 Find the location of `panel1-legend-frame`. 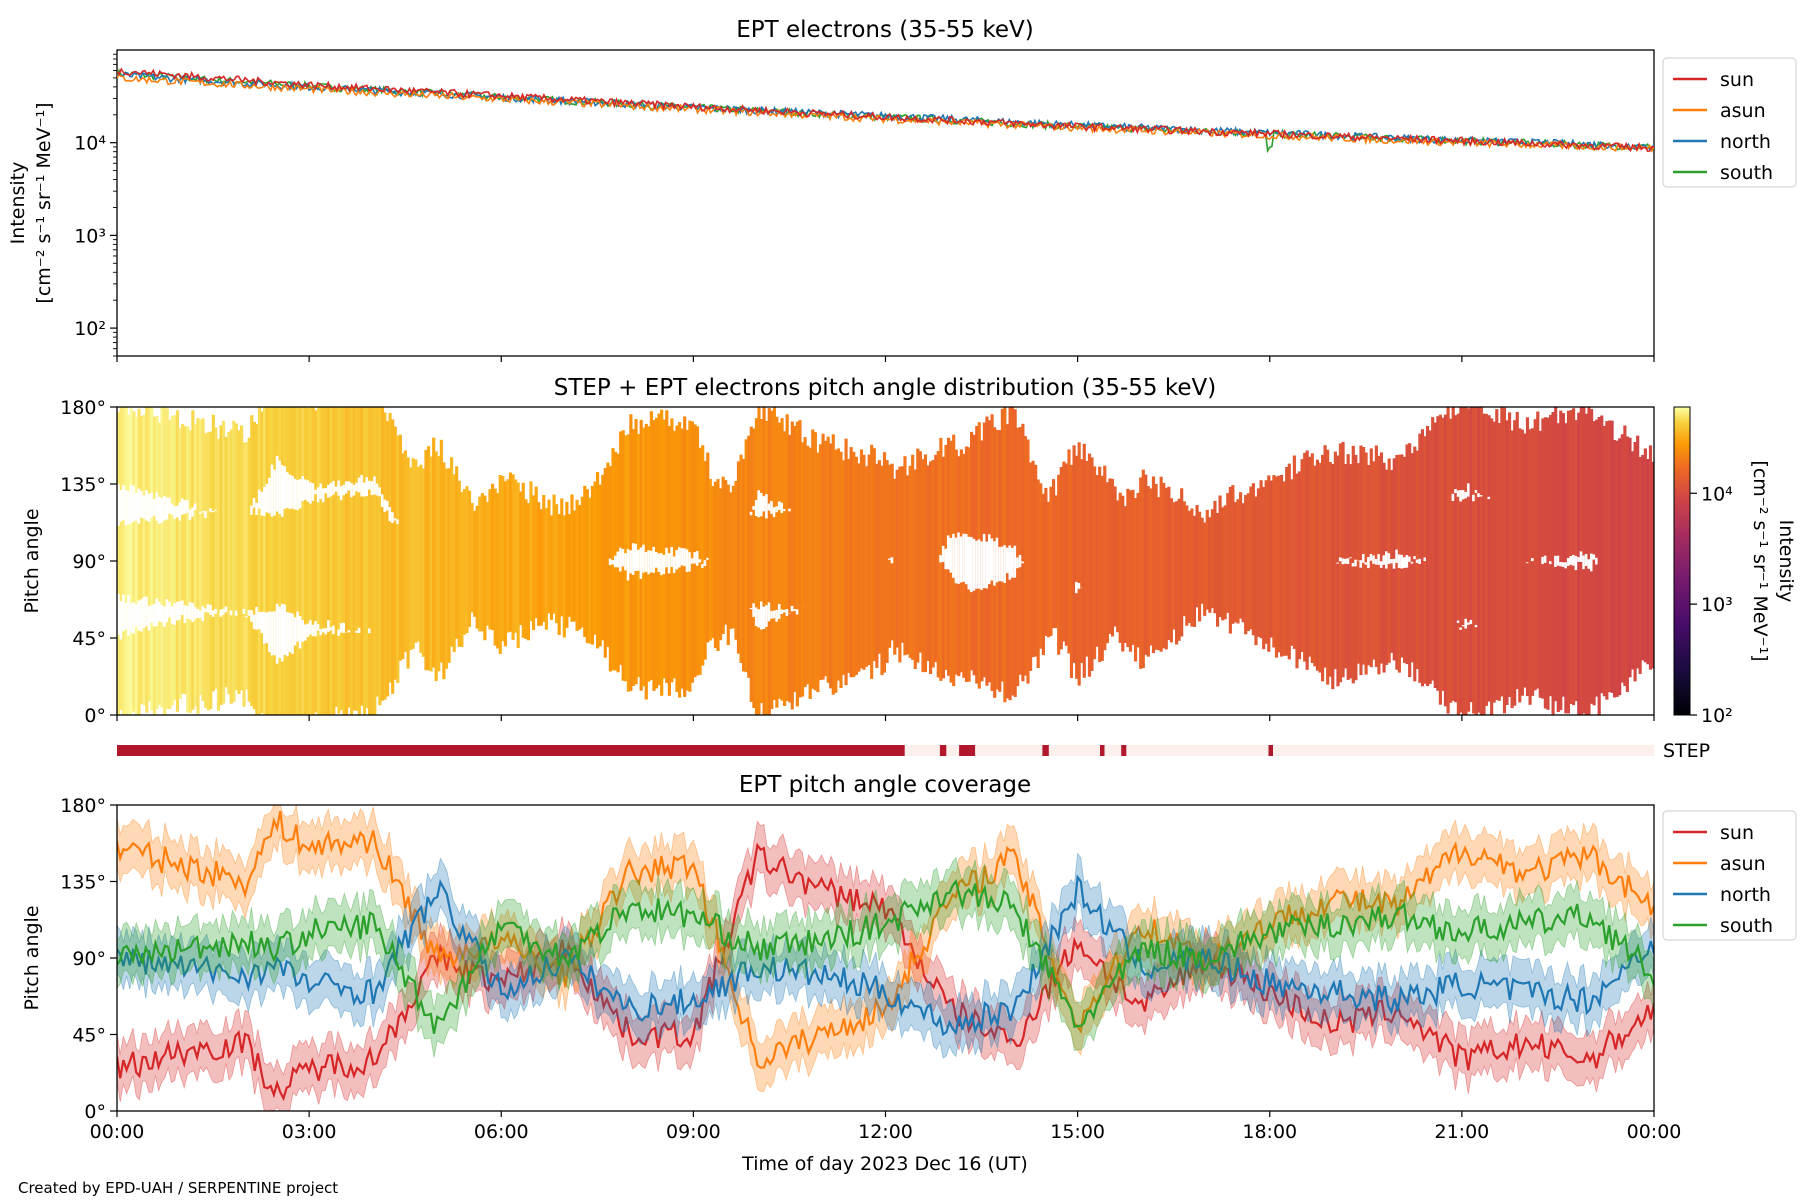

panel1-legend-frame is located at coordinates (1729, 122).